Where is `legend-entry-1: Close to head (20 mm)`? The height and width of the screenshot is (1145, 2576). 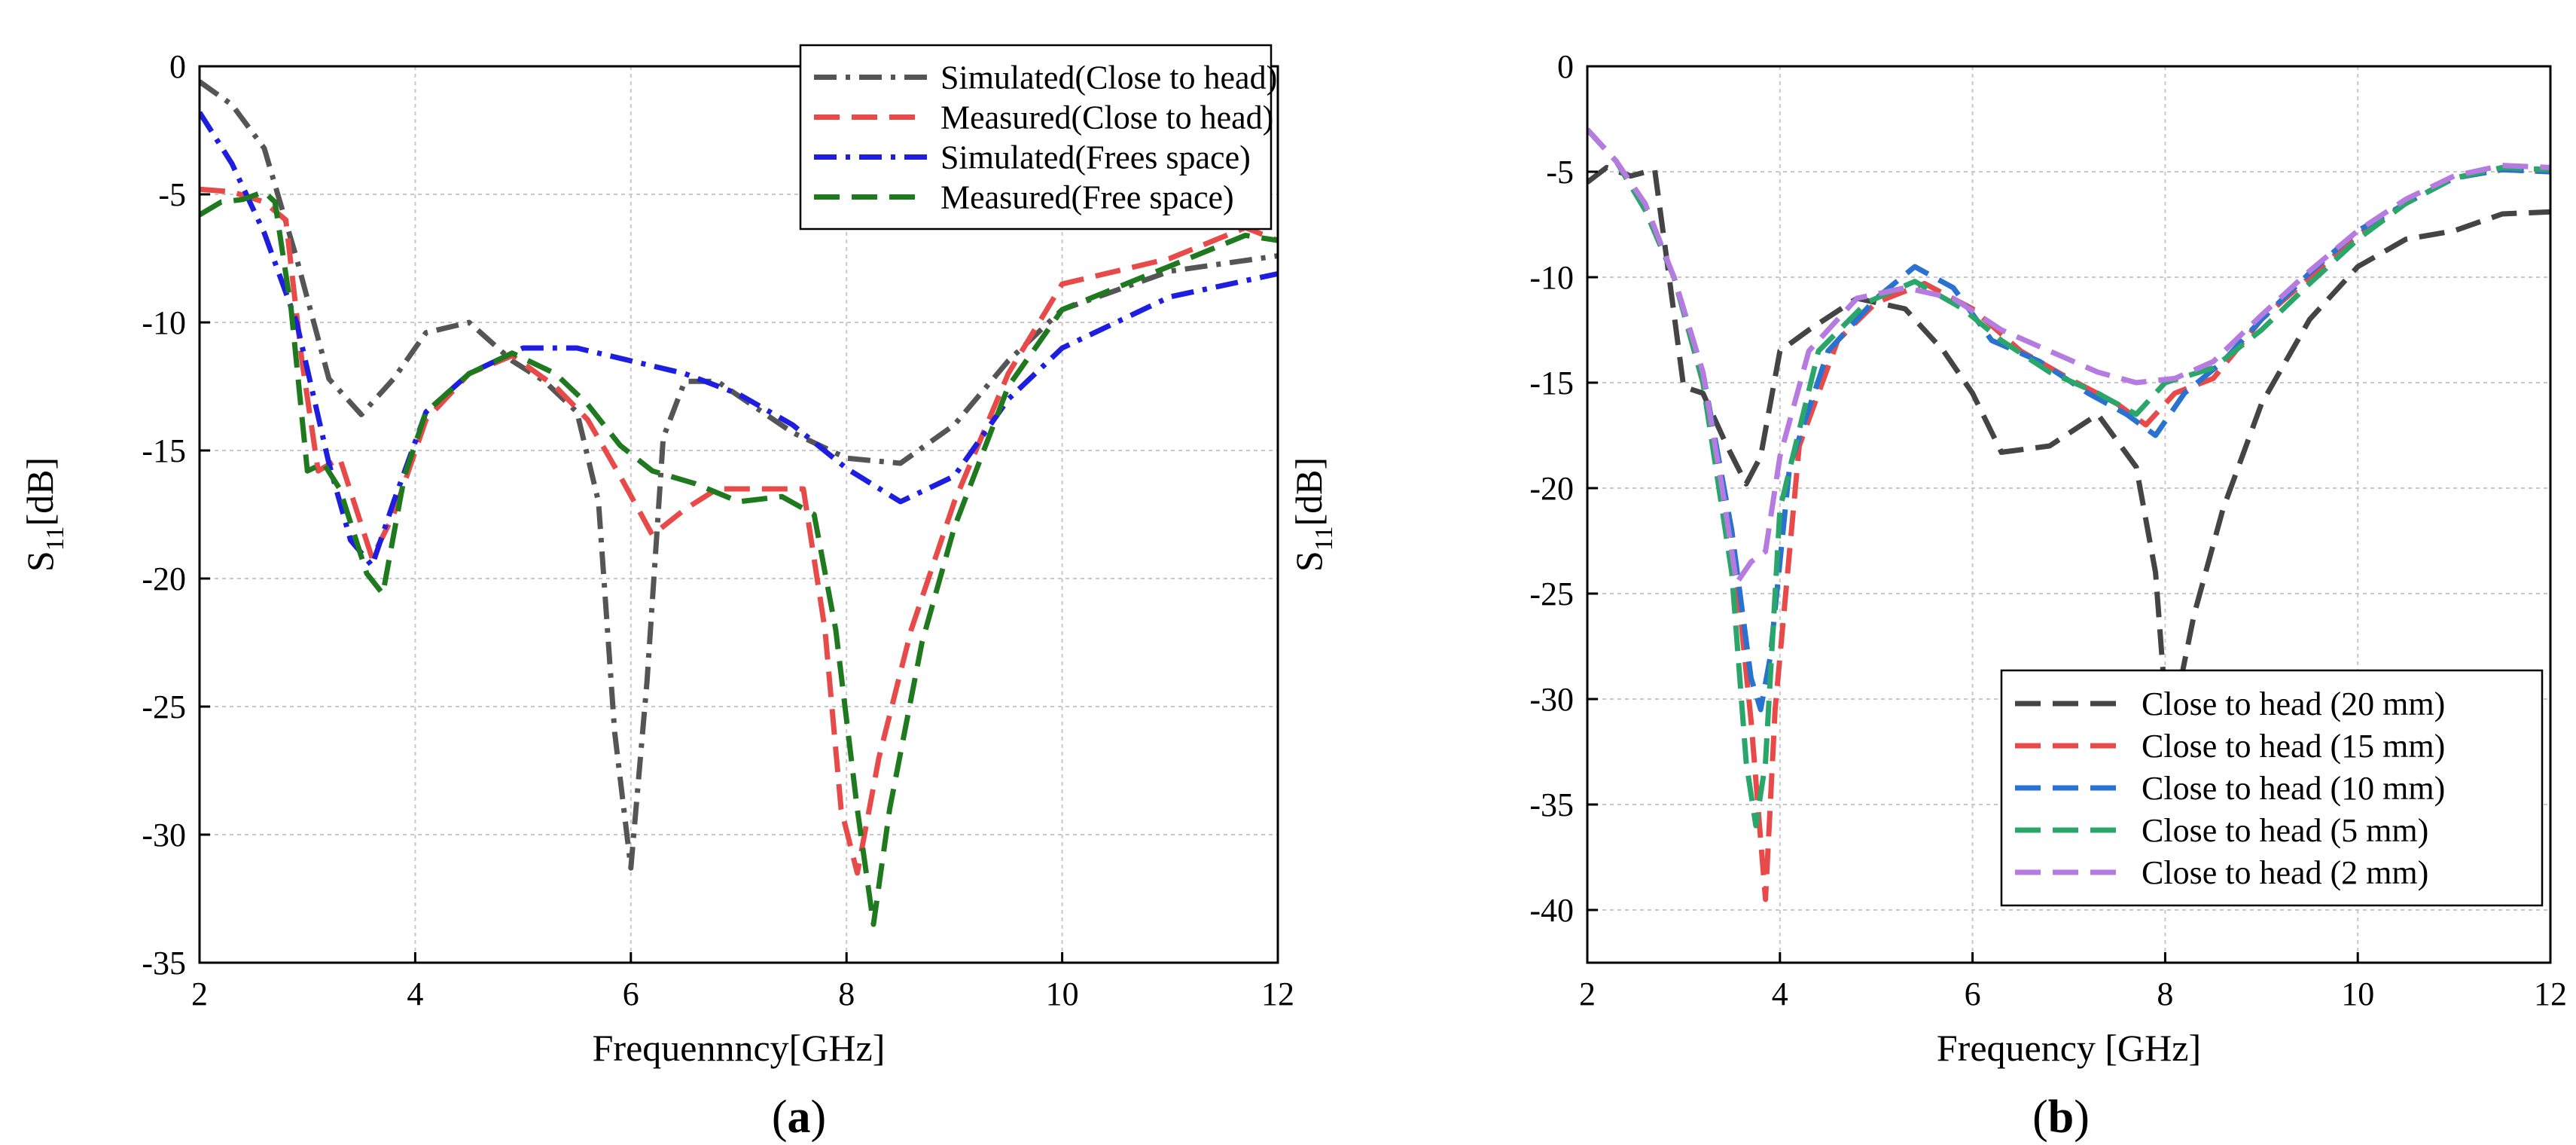
legend-entry-1: Close to head (20 mm) is located at coordinates (2293, 703).